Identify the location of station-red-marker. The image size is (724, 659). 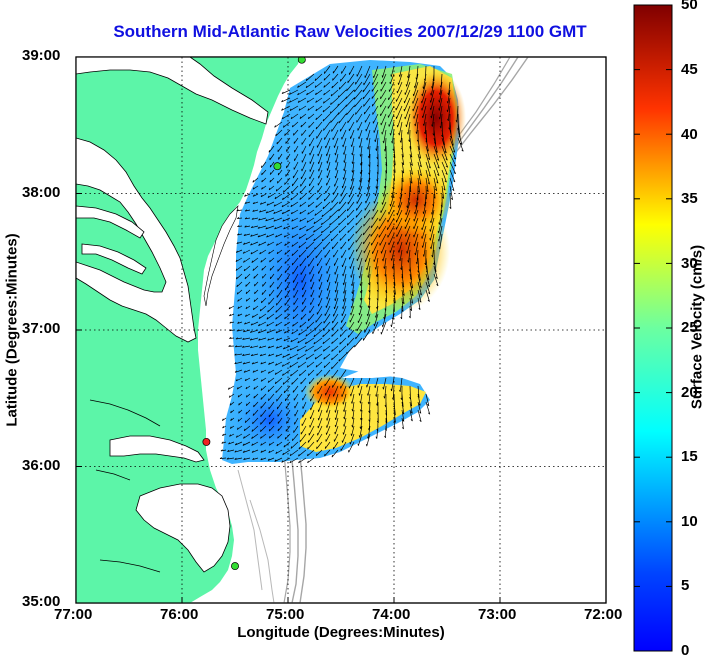
(206, 441).